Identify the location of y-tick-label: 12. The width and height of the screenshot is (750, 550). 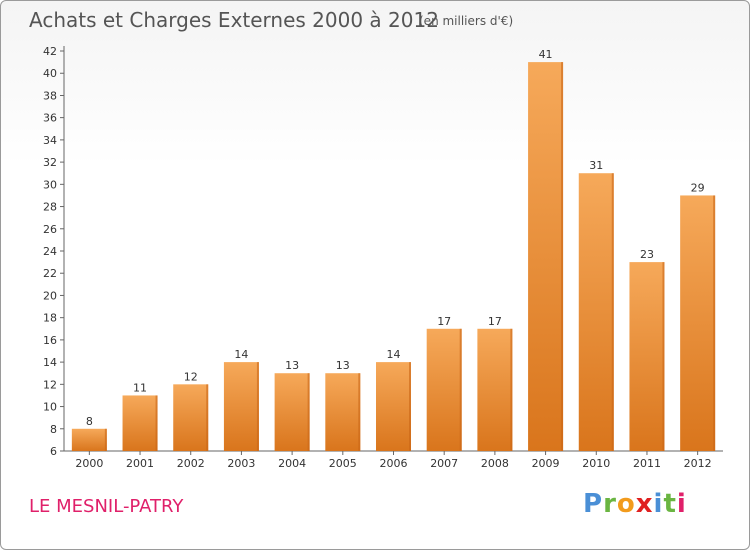
(50, 384).